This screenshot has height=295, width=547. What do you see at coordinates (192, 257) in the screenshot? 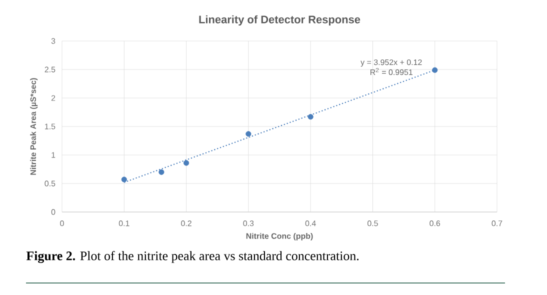
I see `text: Figure 2. Plot of the nitrite peak area vs standard concentration.` at bounding box center [192, 257].